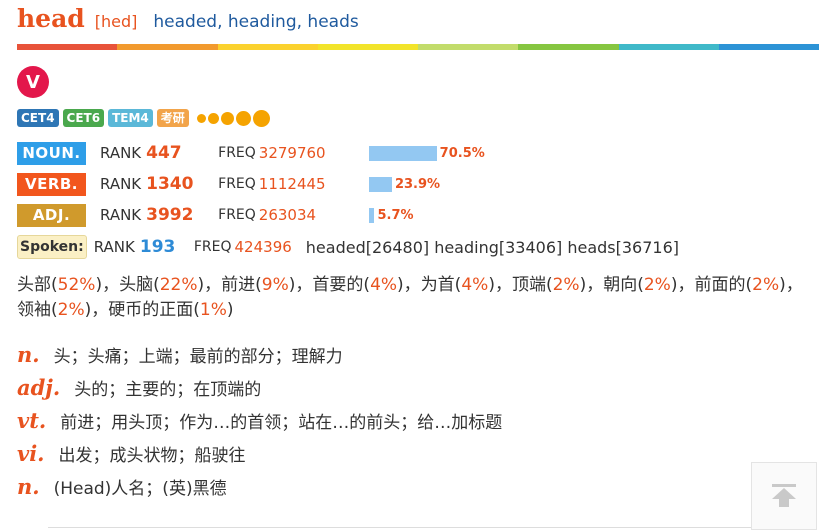 The height and width of the screenshot is (530, 821). I want to click on tag-cet4: CET4, so click(38, 118).